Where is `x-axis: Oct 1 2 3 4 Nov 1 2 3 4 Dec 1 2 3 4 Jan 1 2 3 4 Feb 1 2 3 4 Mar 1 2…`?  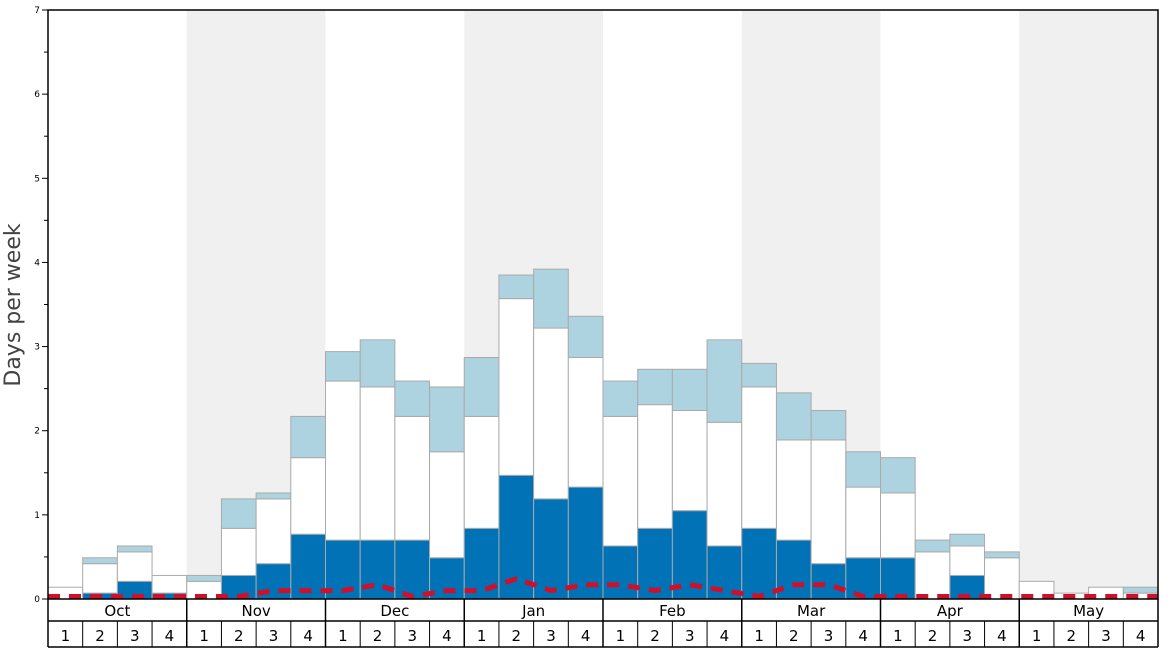
x-axis: Oct 1 2 3 4 Nov 1 2 3 4 Dec 1 2 3 4 Jan 1 2 3 4 Feb 1 2 3 4 Mar 1 2… is located at coordinates (603, 623).